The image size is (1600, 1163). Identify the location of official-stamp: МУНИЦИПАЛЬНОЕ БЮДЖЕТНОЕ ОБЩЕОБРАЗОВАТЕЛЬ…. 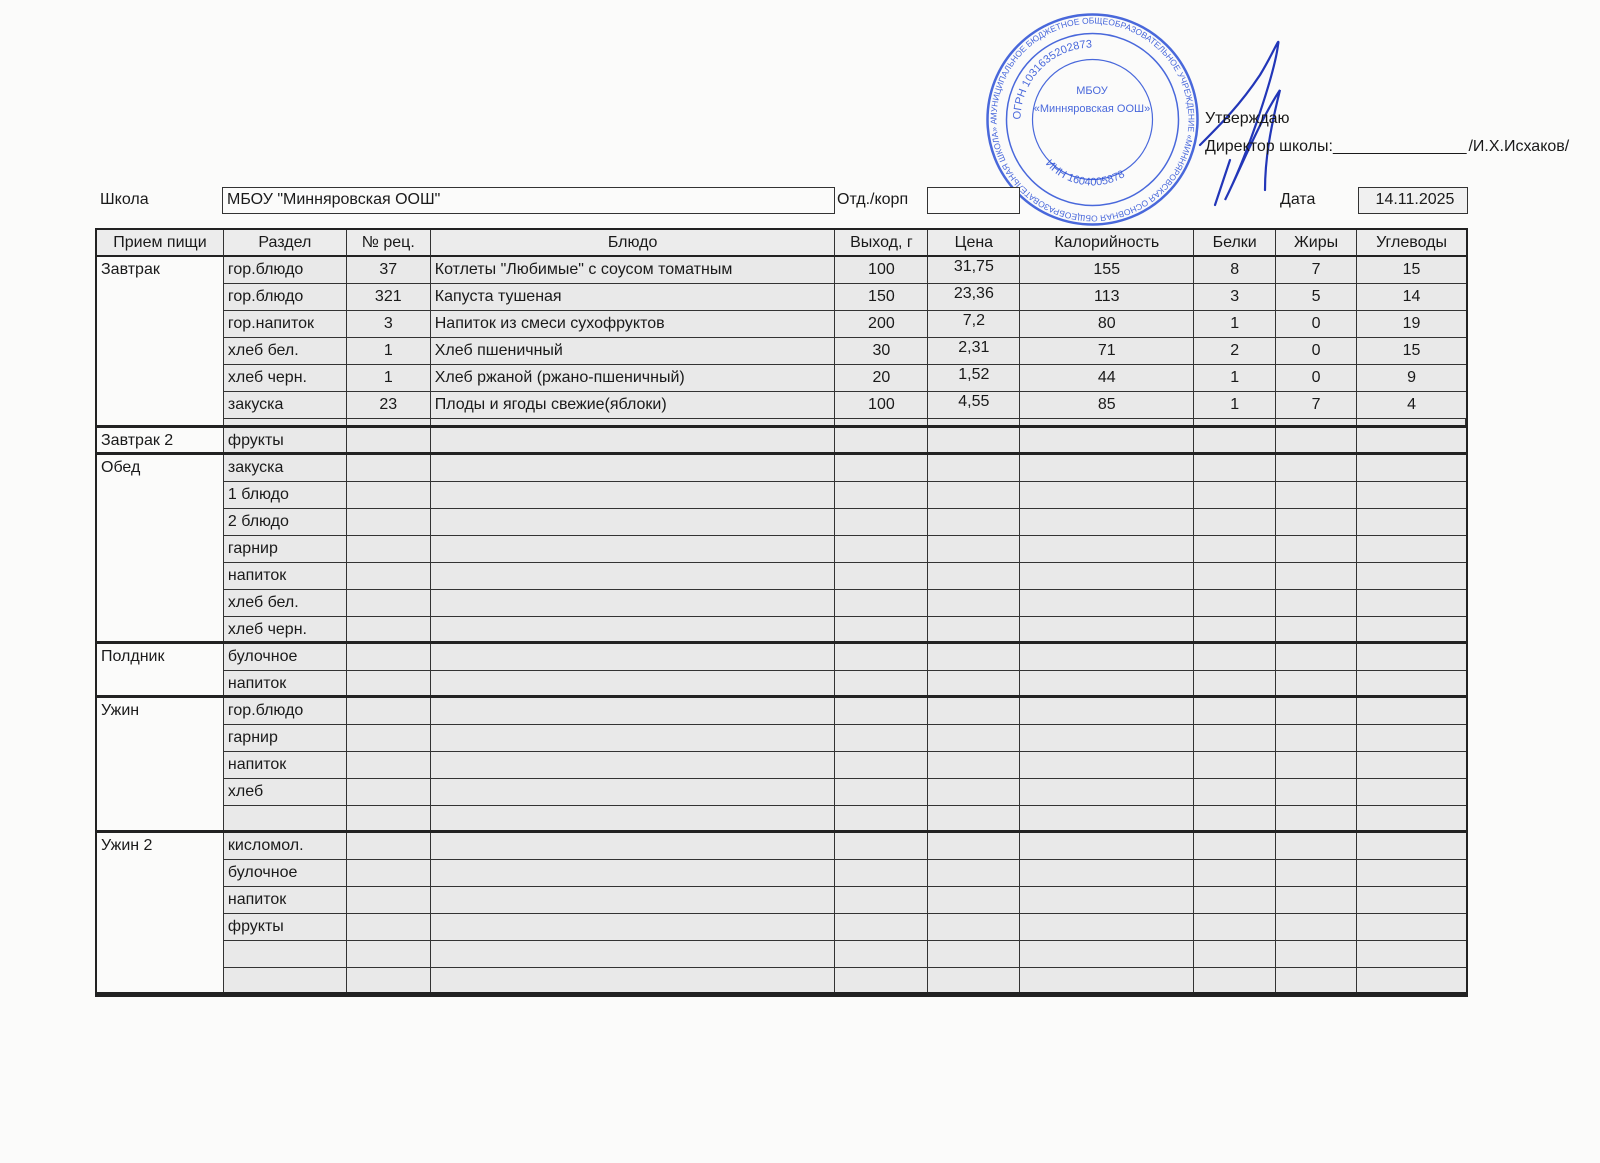
(1092, 119).